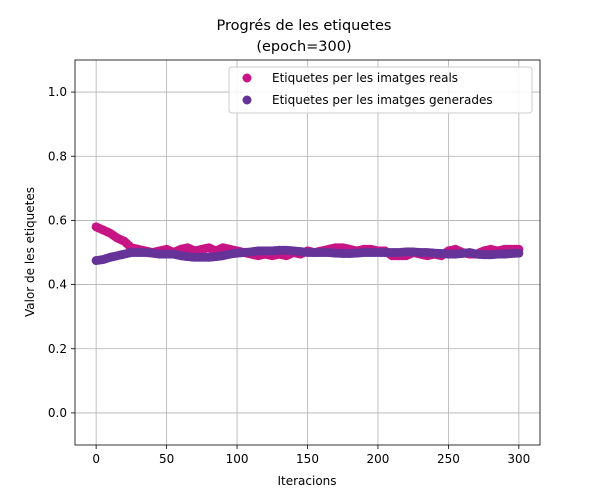 The height and width of the screenshot is (500, 600). I want to click on x-tick-label: 200, so click(378, 459).